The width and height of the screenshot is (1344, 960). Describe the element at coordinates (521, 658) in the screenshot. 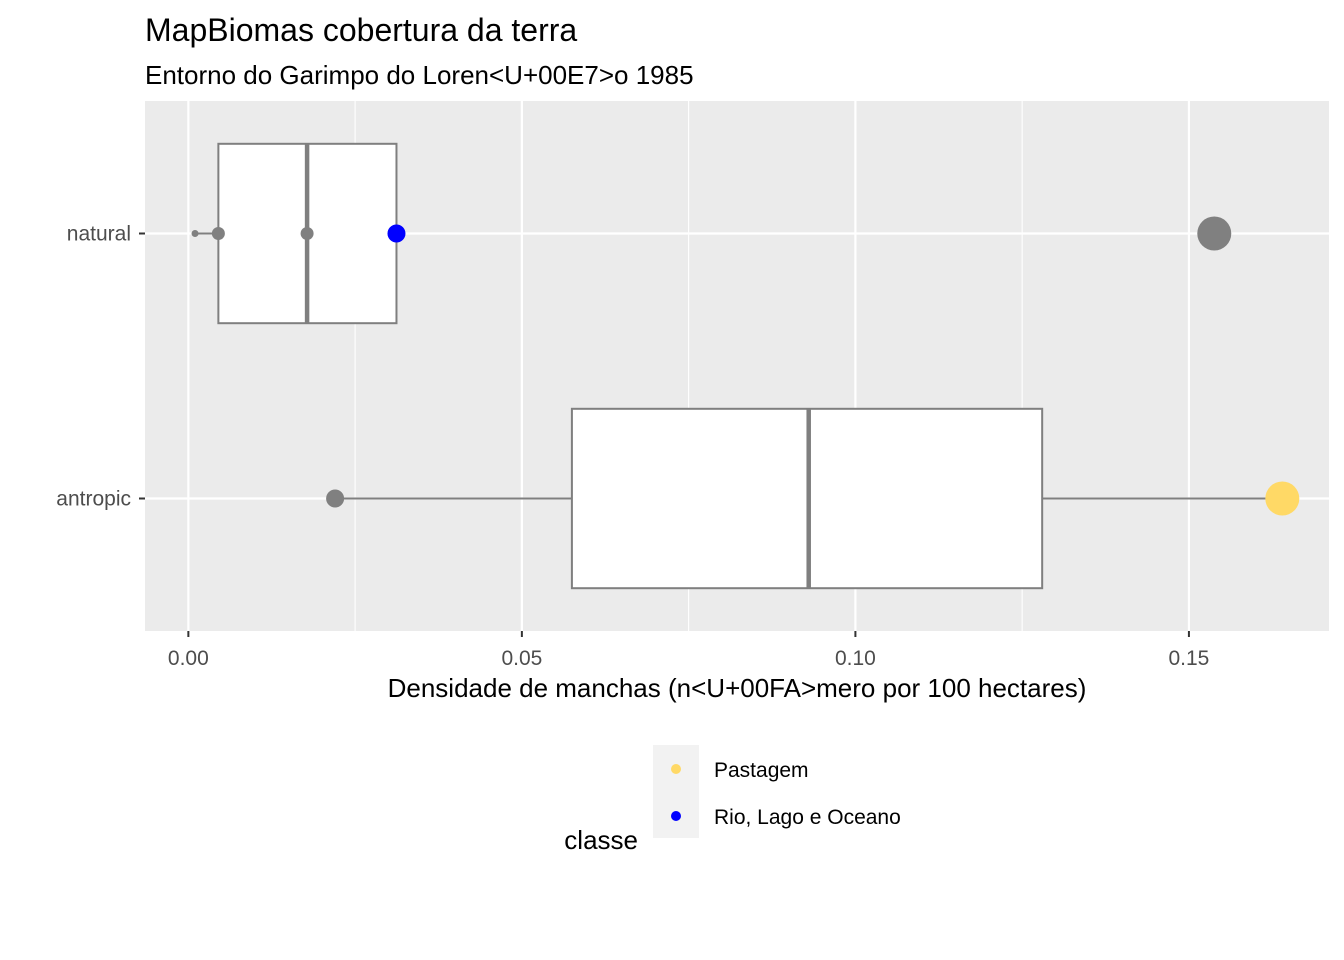

I see `x-tick-label: 0.05` at that location.